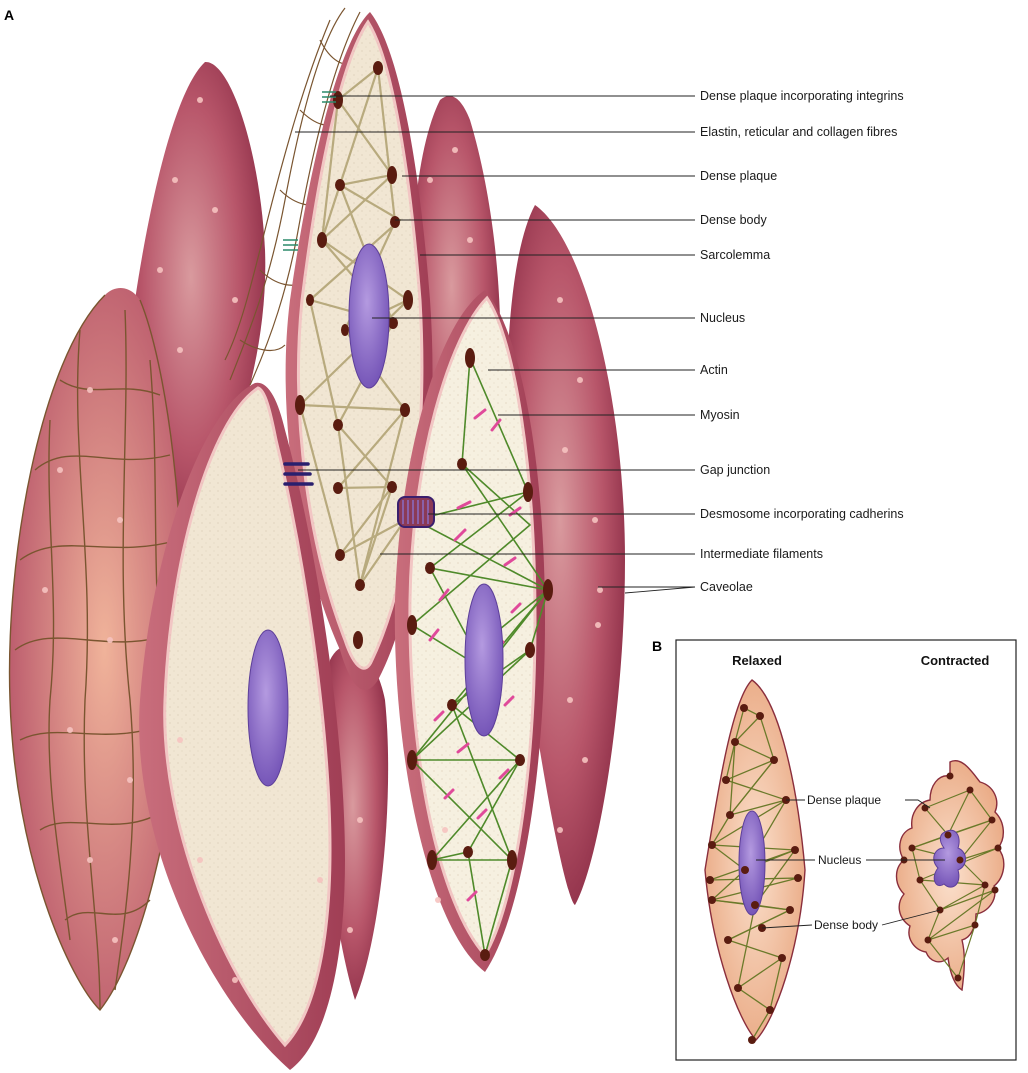 This screenshot has width=1028, height=1073. I want to click on elastin-fibres-top, so click(292, 196).